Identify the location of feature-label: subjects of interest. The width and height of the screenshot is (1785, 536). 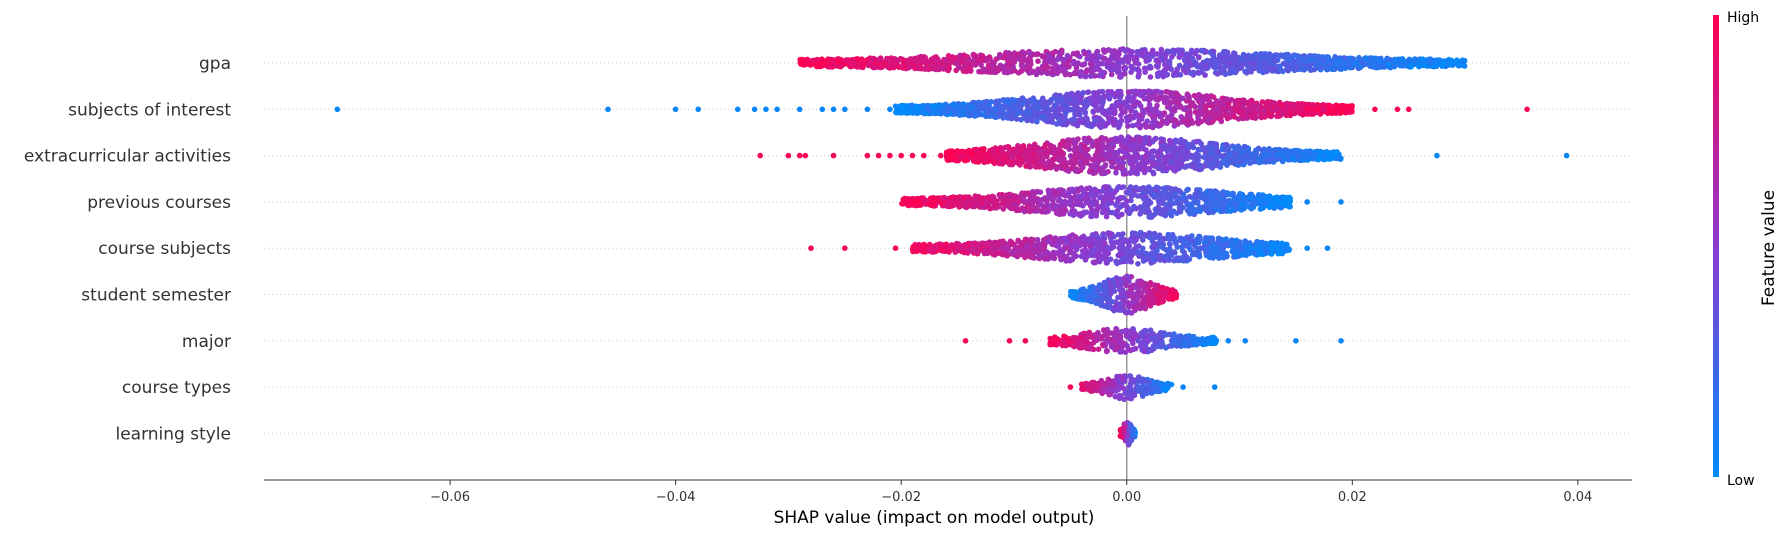
(149, 110).